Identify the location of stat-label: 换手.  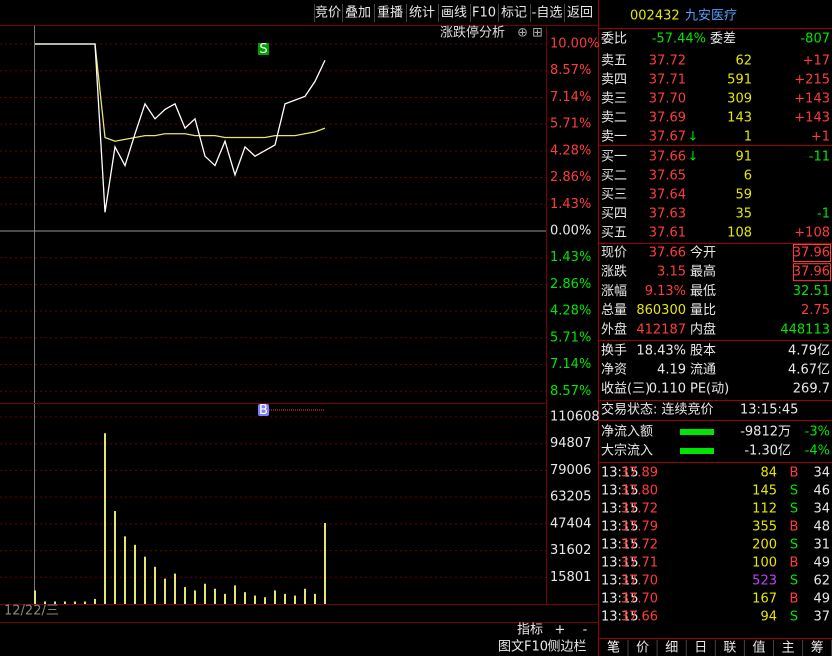
(614, 351).